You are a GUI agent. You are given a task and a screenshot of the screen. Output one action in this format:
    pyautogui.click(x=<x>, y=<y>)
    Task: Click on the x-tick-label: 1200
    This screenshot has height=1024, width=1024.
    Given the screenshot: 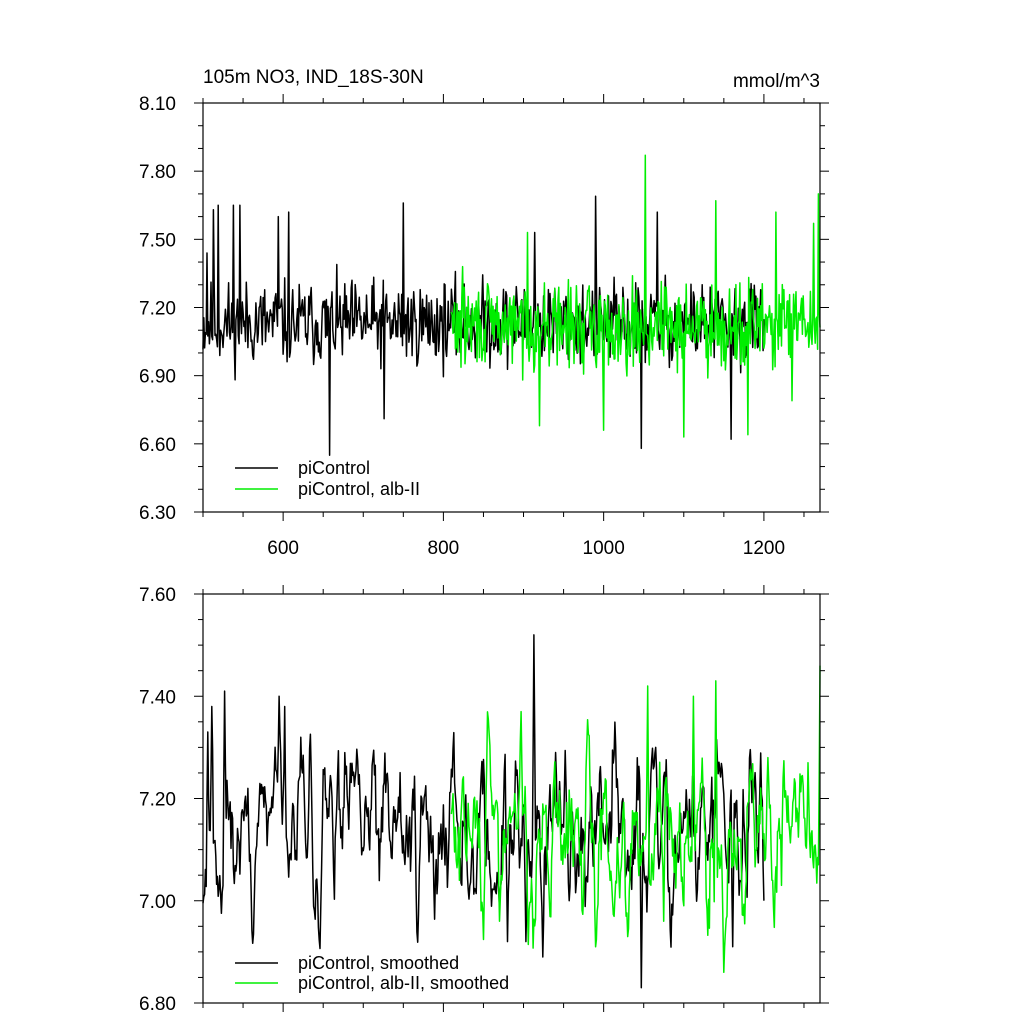 What is the action you would take?
    pyautogui.click(x=764, y=548)
    